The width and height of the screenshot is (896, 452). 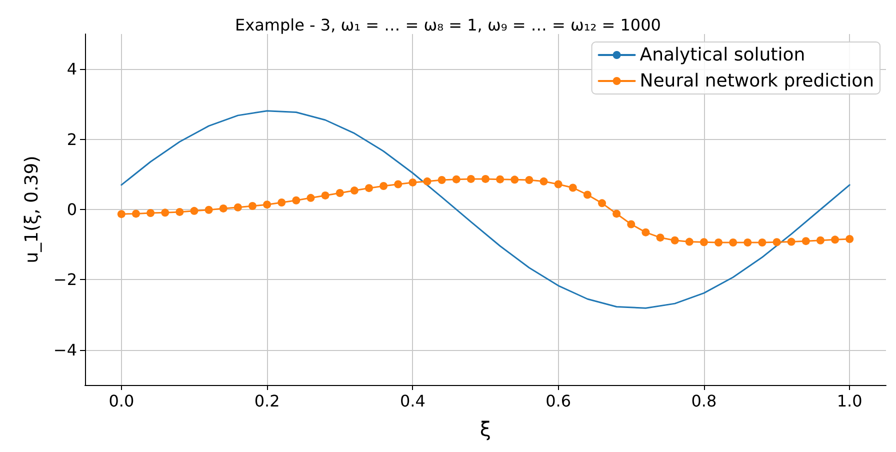 I want to click on x-tick-label: 0.8, so click(x=704, y=401).